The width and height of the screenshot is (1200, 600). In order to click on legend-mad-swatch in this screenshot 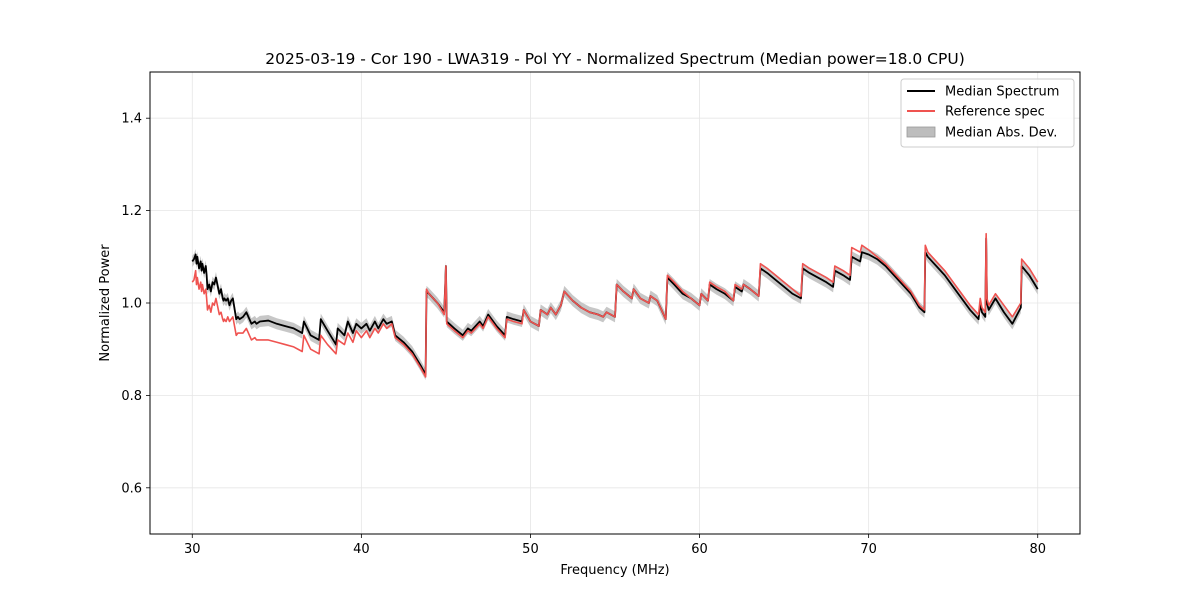, I will do `click(921, 132)`.